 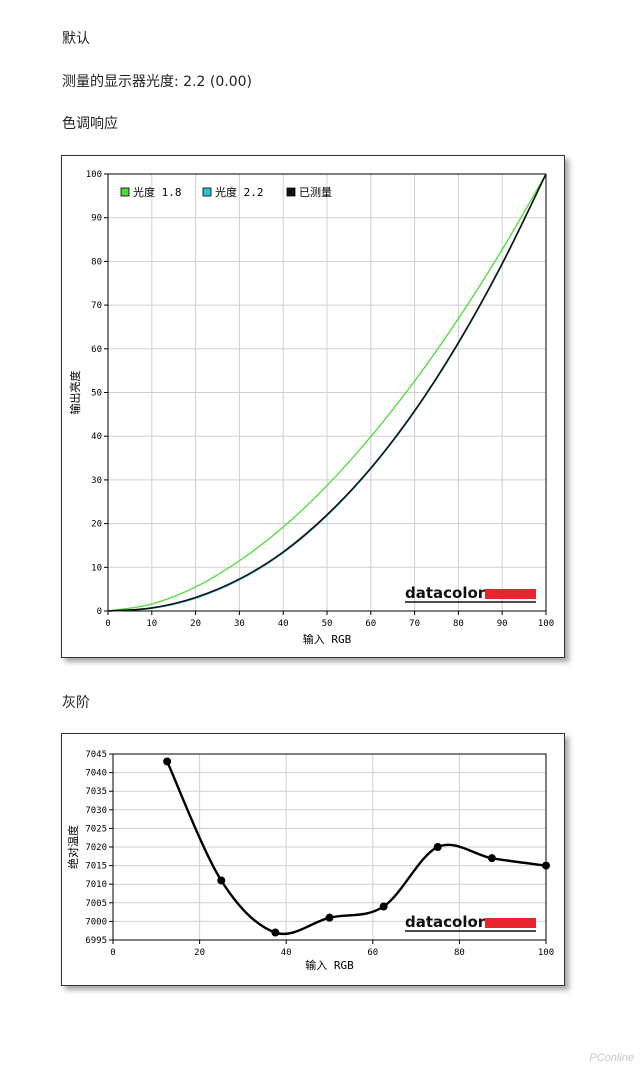 What do you see at coordinates (96, 306) in the screenshot?
I see `tone-y-tick-label: 70` at bounding box center [96, 306].